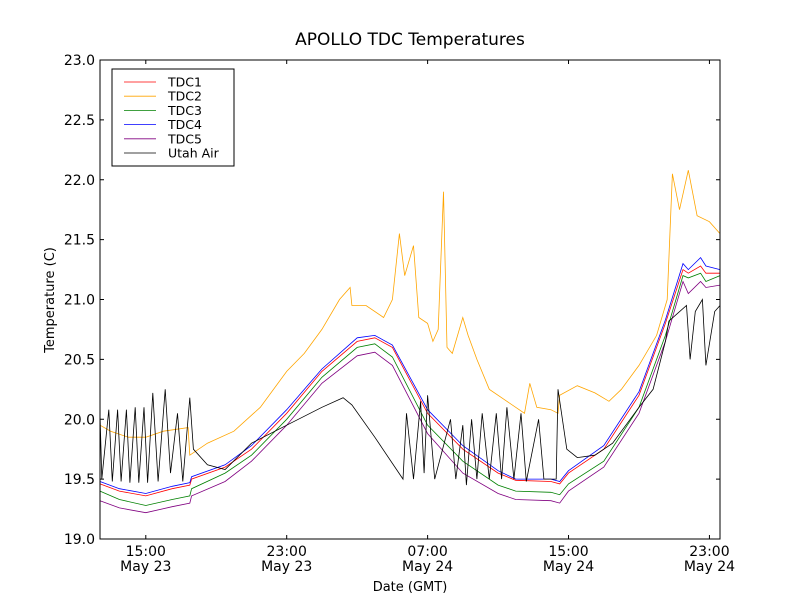 This screenshot has width=800, height=600. Describe the element at coordinates (79, 61) in the screenshot. I see `y-tick-label: 23.0` at that location.